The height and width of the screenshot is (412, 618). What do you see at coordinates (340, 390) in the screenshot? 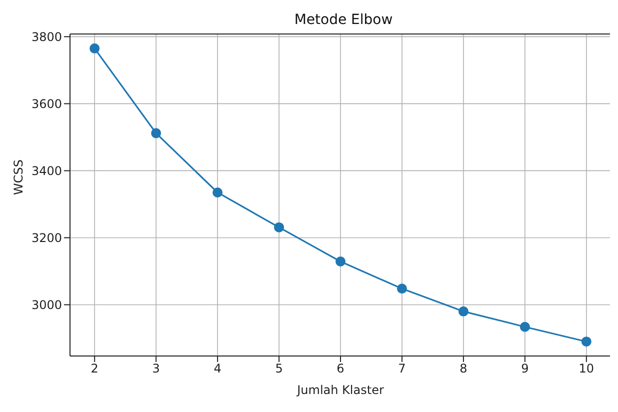
I see `x-axis-title: Jumlah Klaster` at bounding box center [340, 390].